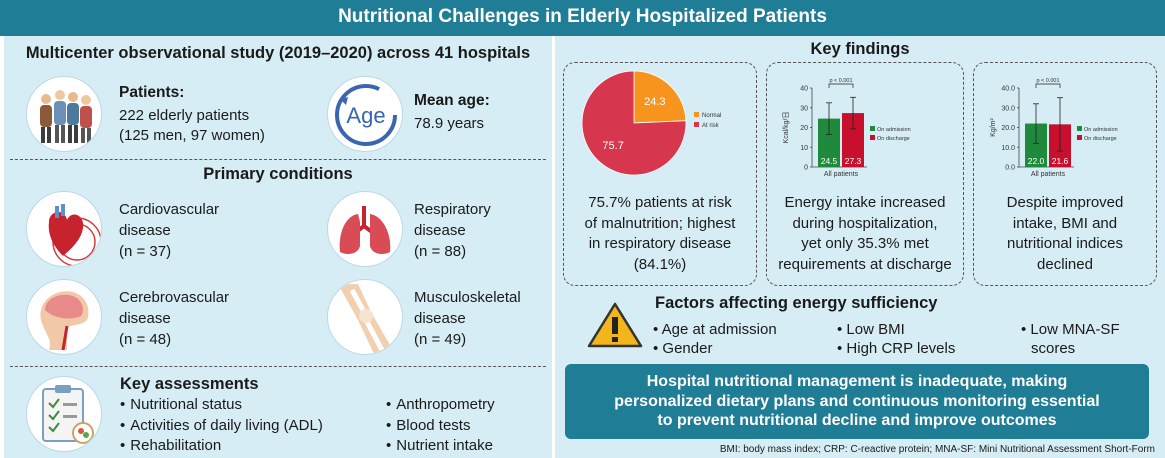 This screenshot has width=1165, height=458. What do you see at coordinates (612, 146) in the screenshot?
I see `pie-slice-label: 75.7` at bounding box center [612, 146].